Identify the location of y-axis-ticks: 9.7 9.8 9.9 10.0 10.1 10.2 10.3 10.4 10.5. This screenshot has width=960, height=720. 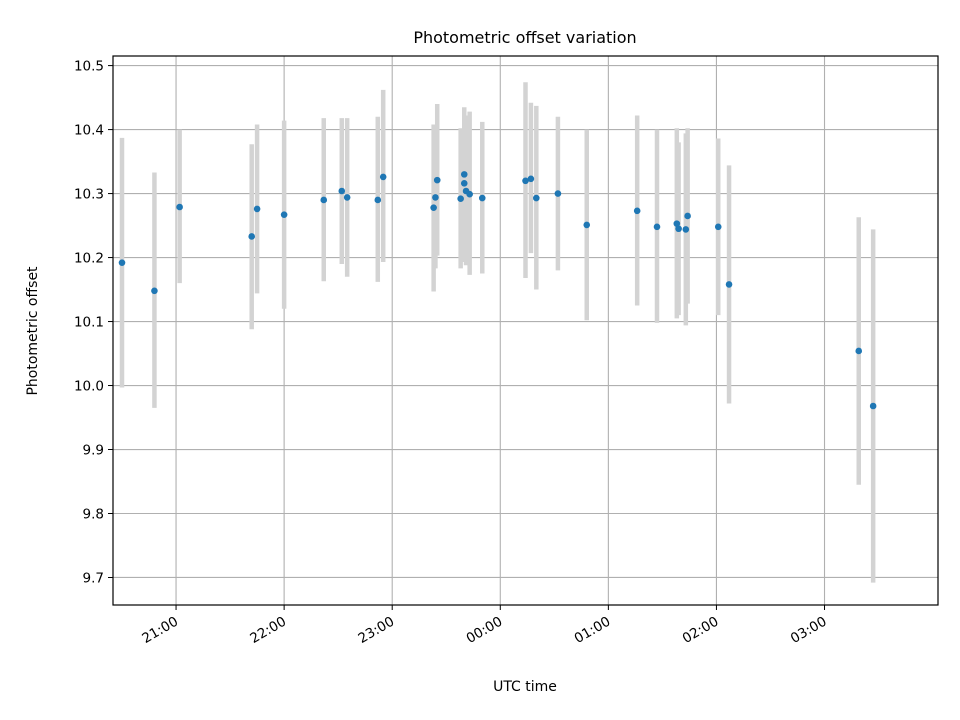
(93, 322).